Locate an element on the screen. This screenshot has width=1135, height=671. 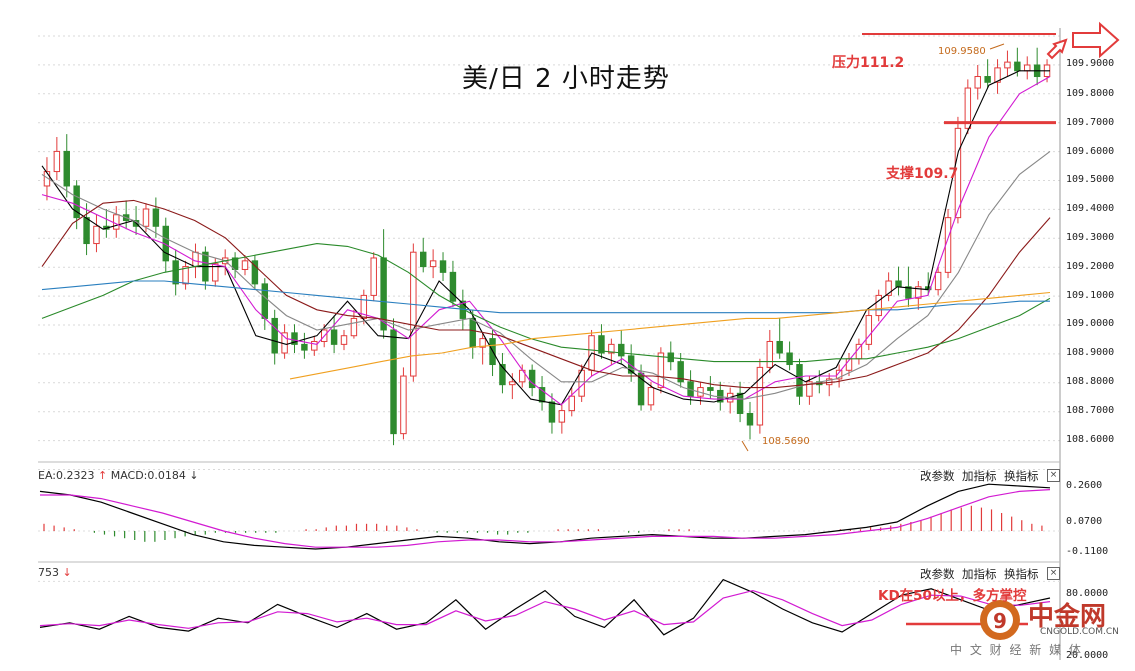
kd-y-tick: 20.0000 is located at coordinates (1087, 655).